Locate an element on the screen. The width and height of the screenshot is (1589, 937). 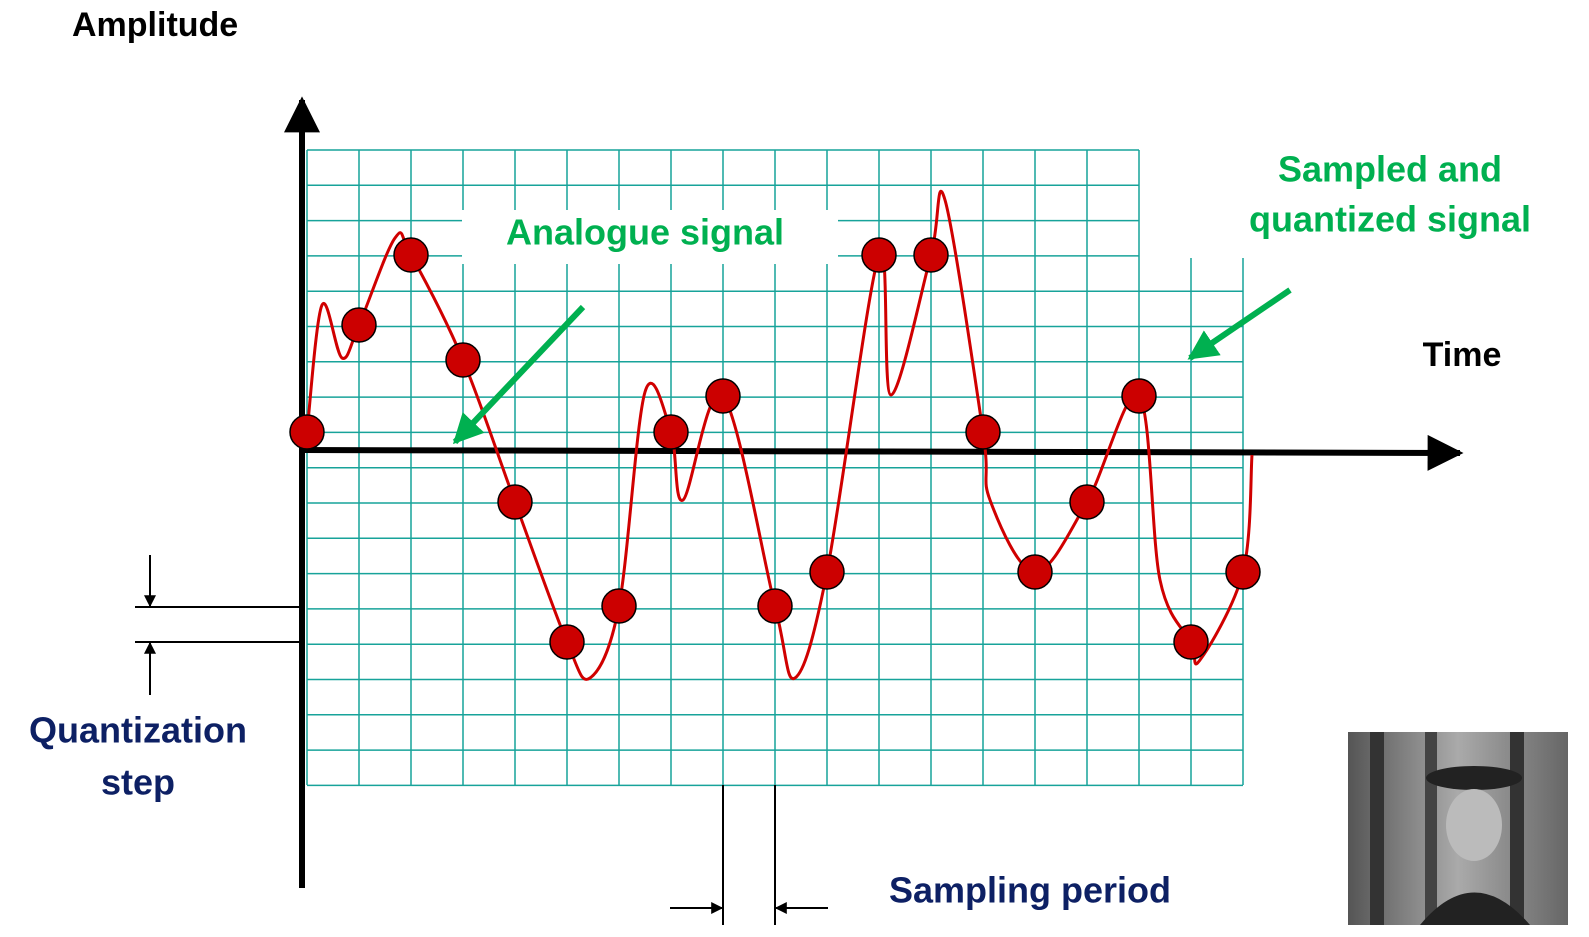
sampled-label: Sampled and is located at coordinates (1390, 169).